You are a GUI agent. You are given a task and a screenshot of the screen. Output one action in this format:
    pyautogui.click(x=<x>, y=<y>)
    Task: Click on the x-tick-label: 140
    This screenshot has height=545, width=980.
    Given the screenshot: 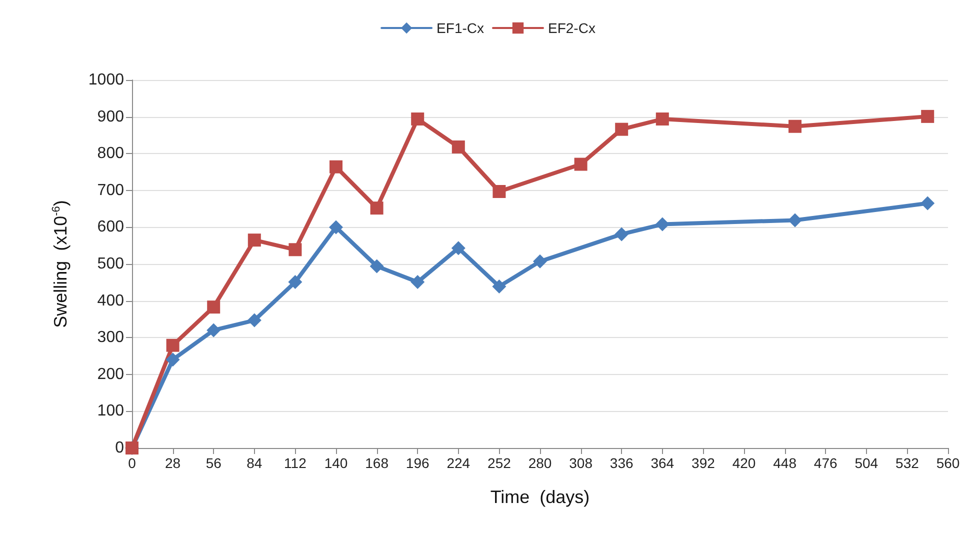 What is the action you would take?
    pyautogui.click(x=336, y=463)
    